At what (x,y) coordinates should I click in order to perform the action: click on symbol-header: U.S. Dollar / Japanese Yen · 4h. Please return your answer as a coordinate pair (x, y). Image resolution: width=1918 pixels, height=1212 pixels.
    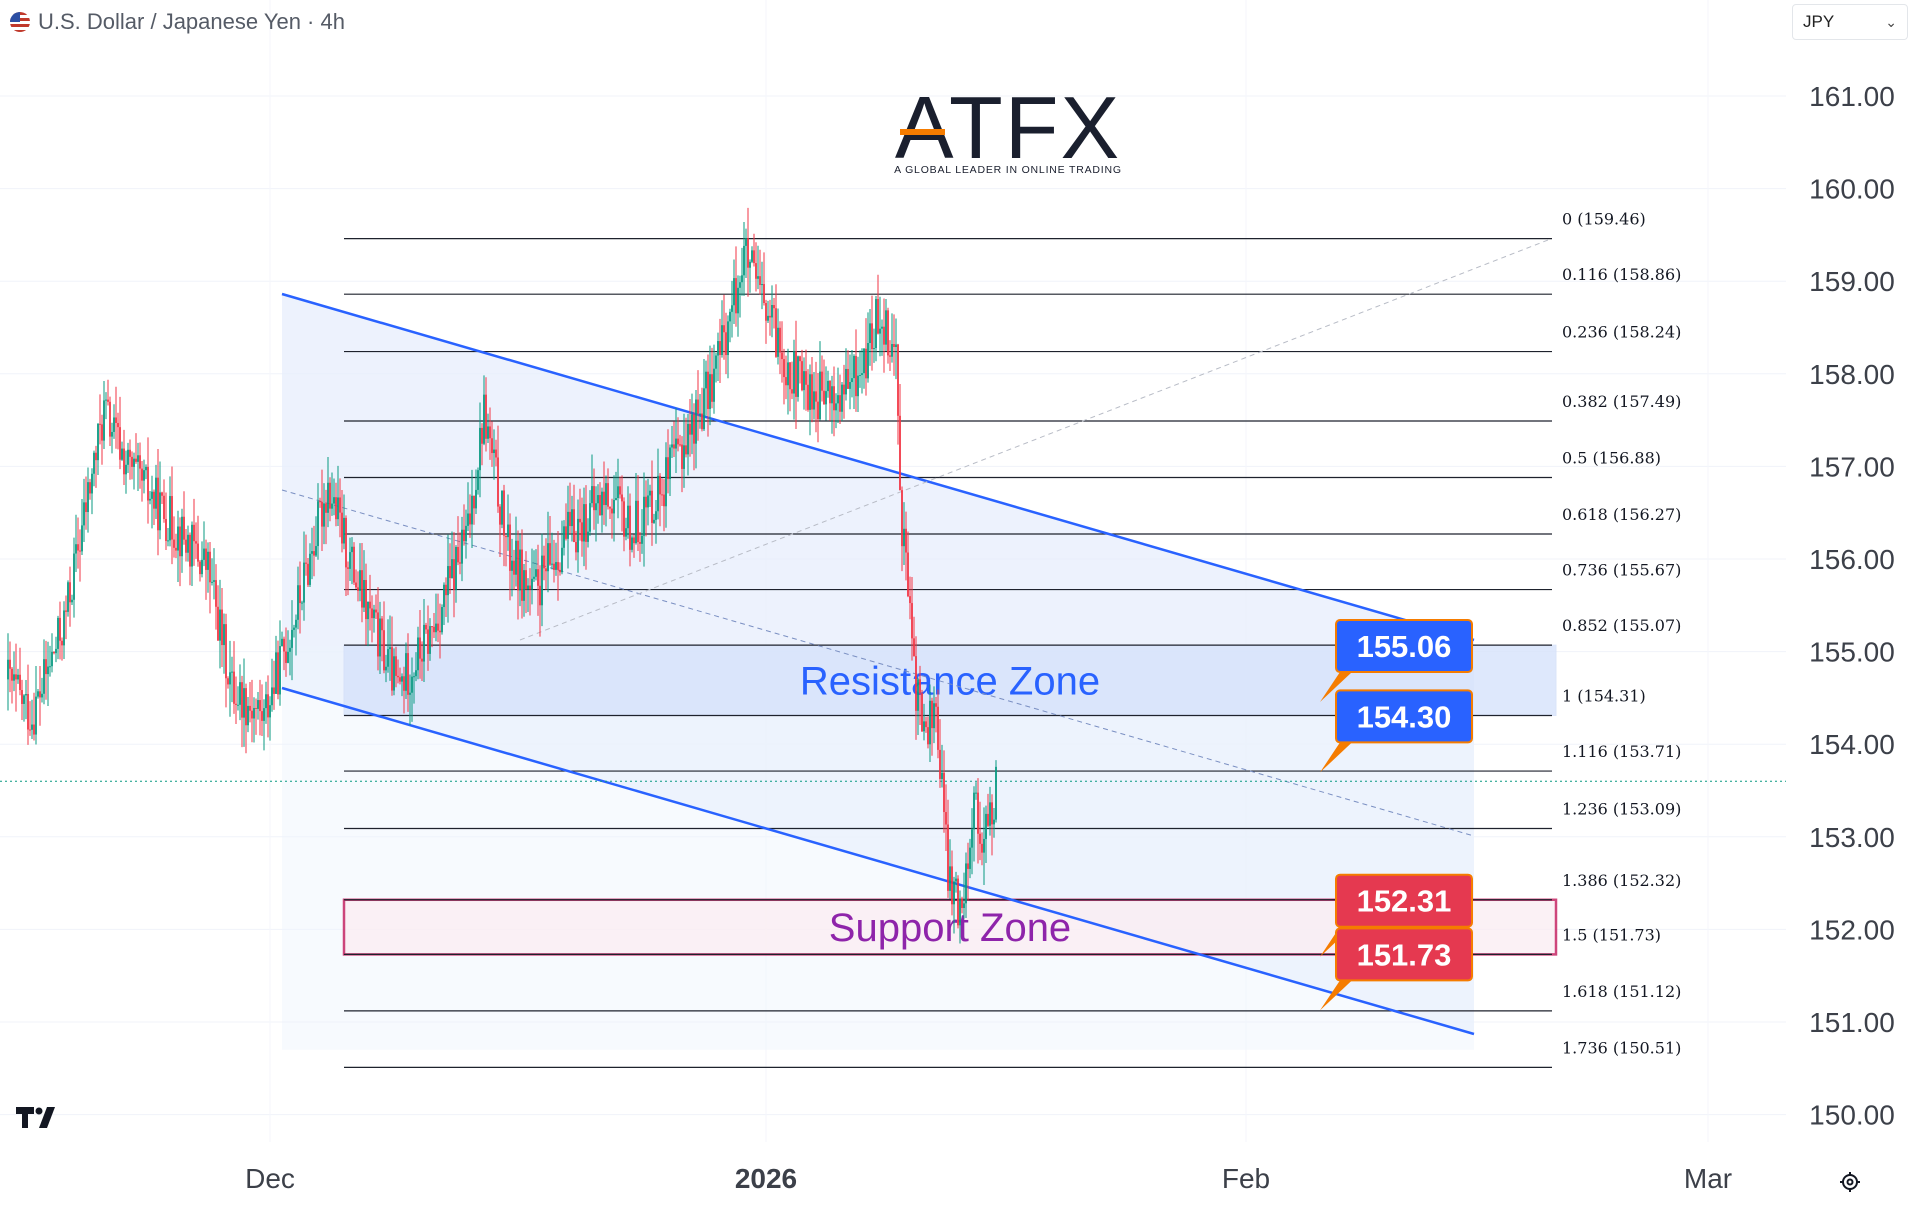
    Looking at the image, I should click on (177, 22).